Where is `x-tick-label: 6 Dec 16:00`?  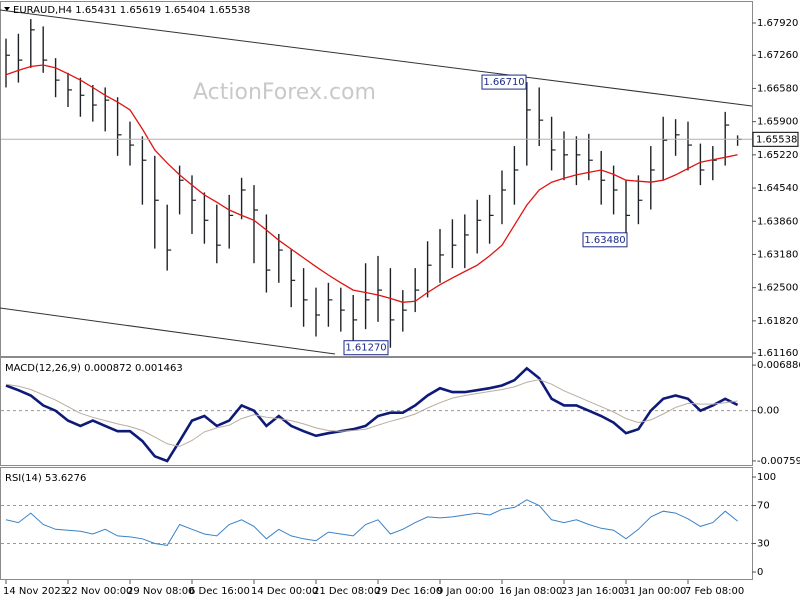 x-tick-label: 6 Dec 16:00 is located at coordinates (219, 591).